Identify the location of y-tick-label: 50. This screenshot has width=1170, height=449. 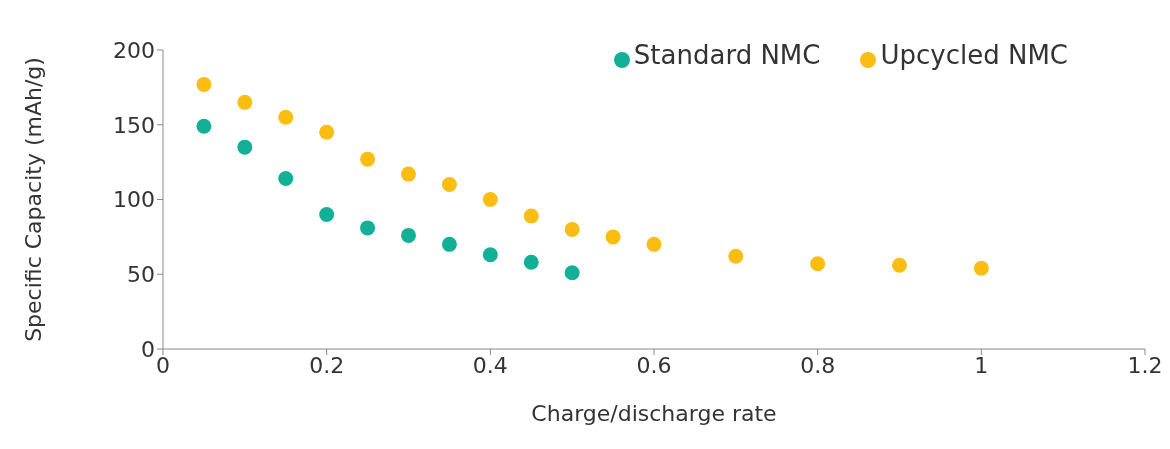
(141, 275).